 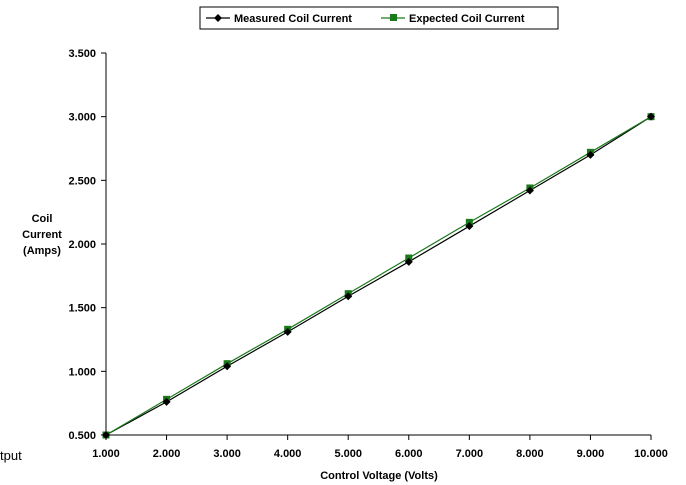 What do you see at coordinates (42, 235) in the screenshot?
I see `y-axis-title-line-2: Current` at bounding box center [42, 235].